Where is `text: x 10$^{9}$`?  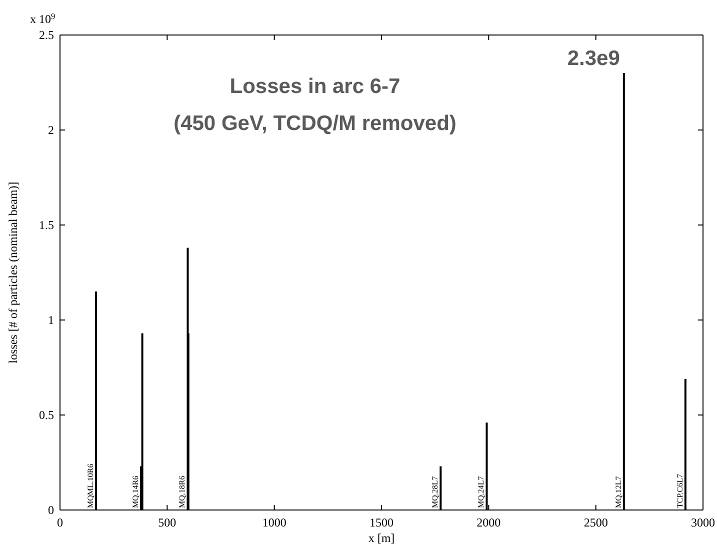 text: x 10$^{9}$ is located at coordinates (43, 19).